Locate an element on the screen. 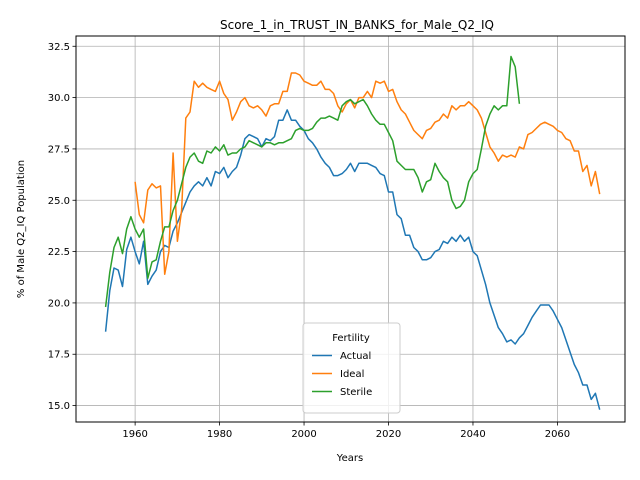 This screenshot has width=640, height=480. legend: Fertility Actual Ideal Sterile is located at coordinates (351, 368).